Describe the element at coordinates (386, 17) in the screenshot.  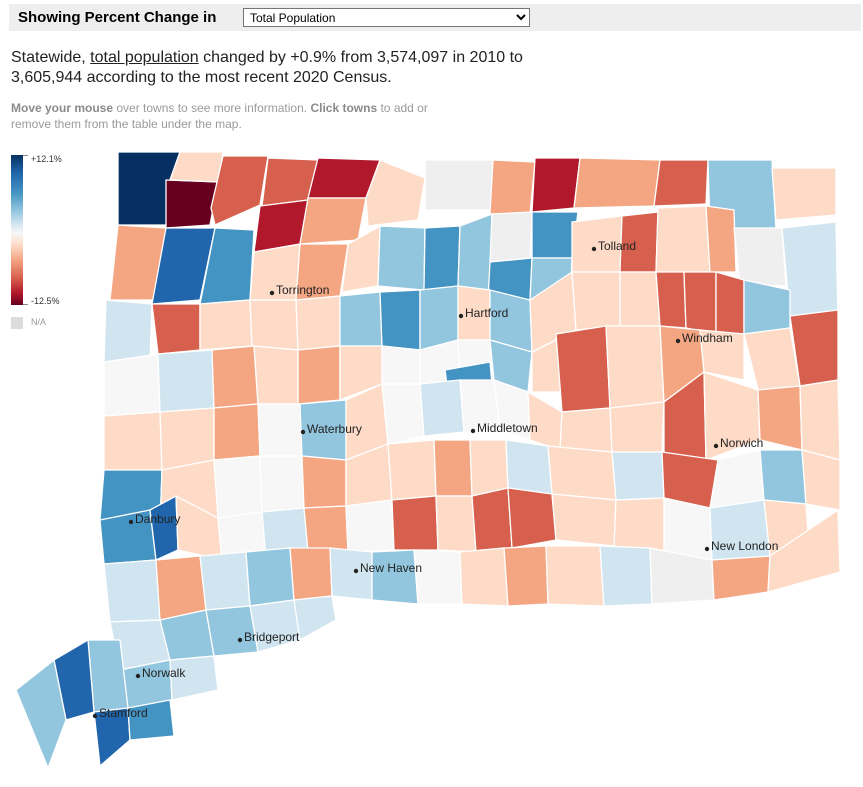
I see `variable-select: Total Population` at that location.